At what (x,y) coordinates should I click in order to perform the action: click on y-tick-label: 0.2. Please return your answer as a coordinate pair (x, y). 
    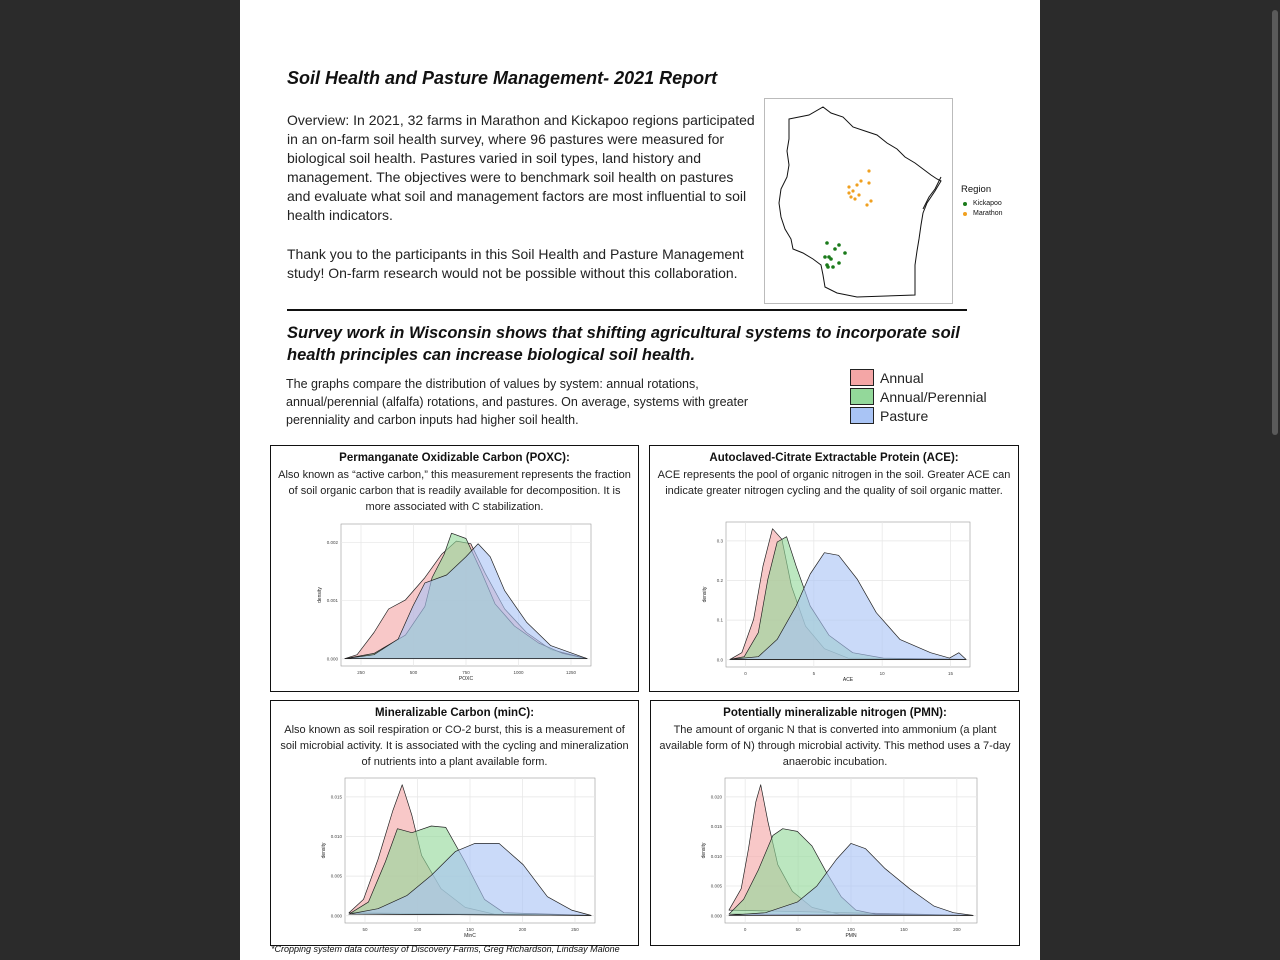
    Looking at the image, I should click on (720, 580).